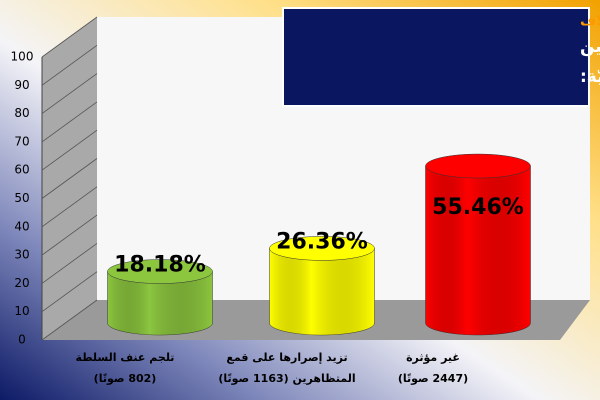 The image size is (600, 400). Describe the element at coordinates (286, 357) in the screenshot. I see `x-tick-label: تزيد إصرارها على قمع` at that location.